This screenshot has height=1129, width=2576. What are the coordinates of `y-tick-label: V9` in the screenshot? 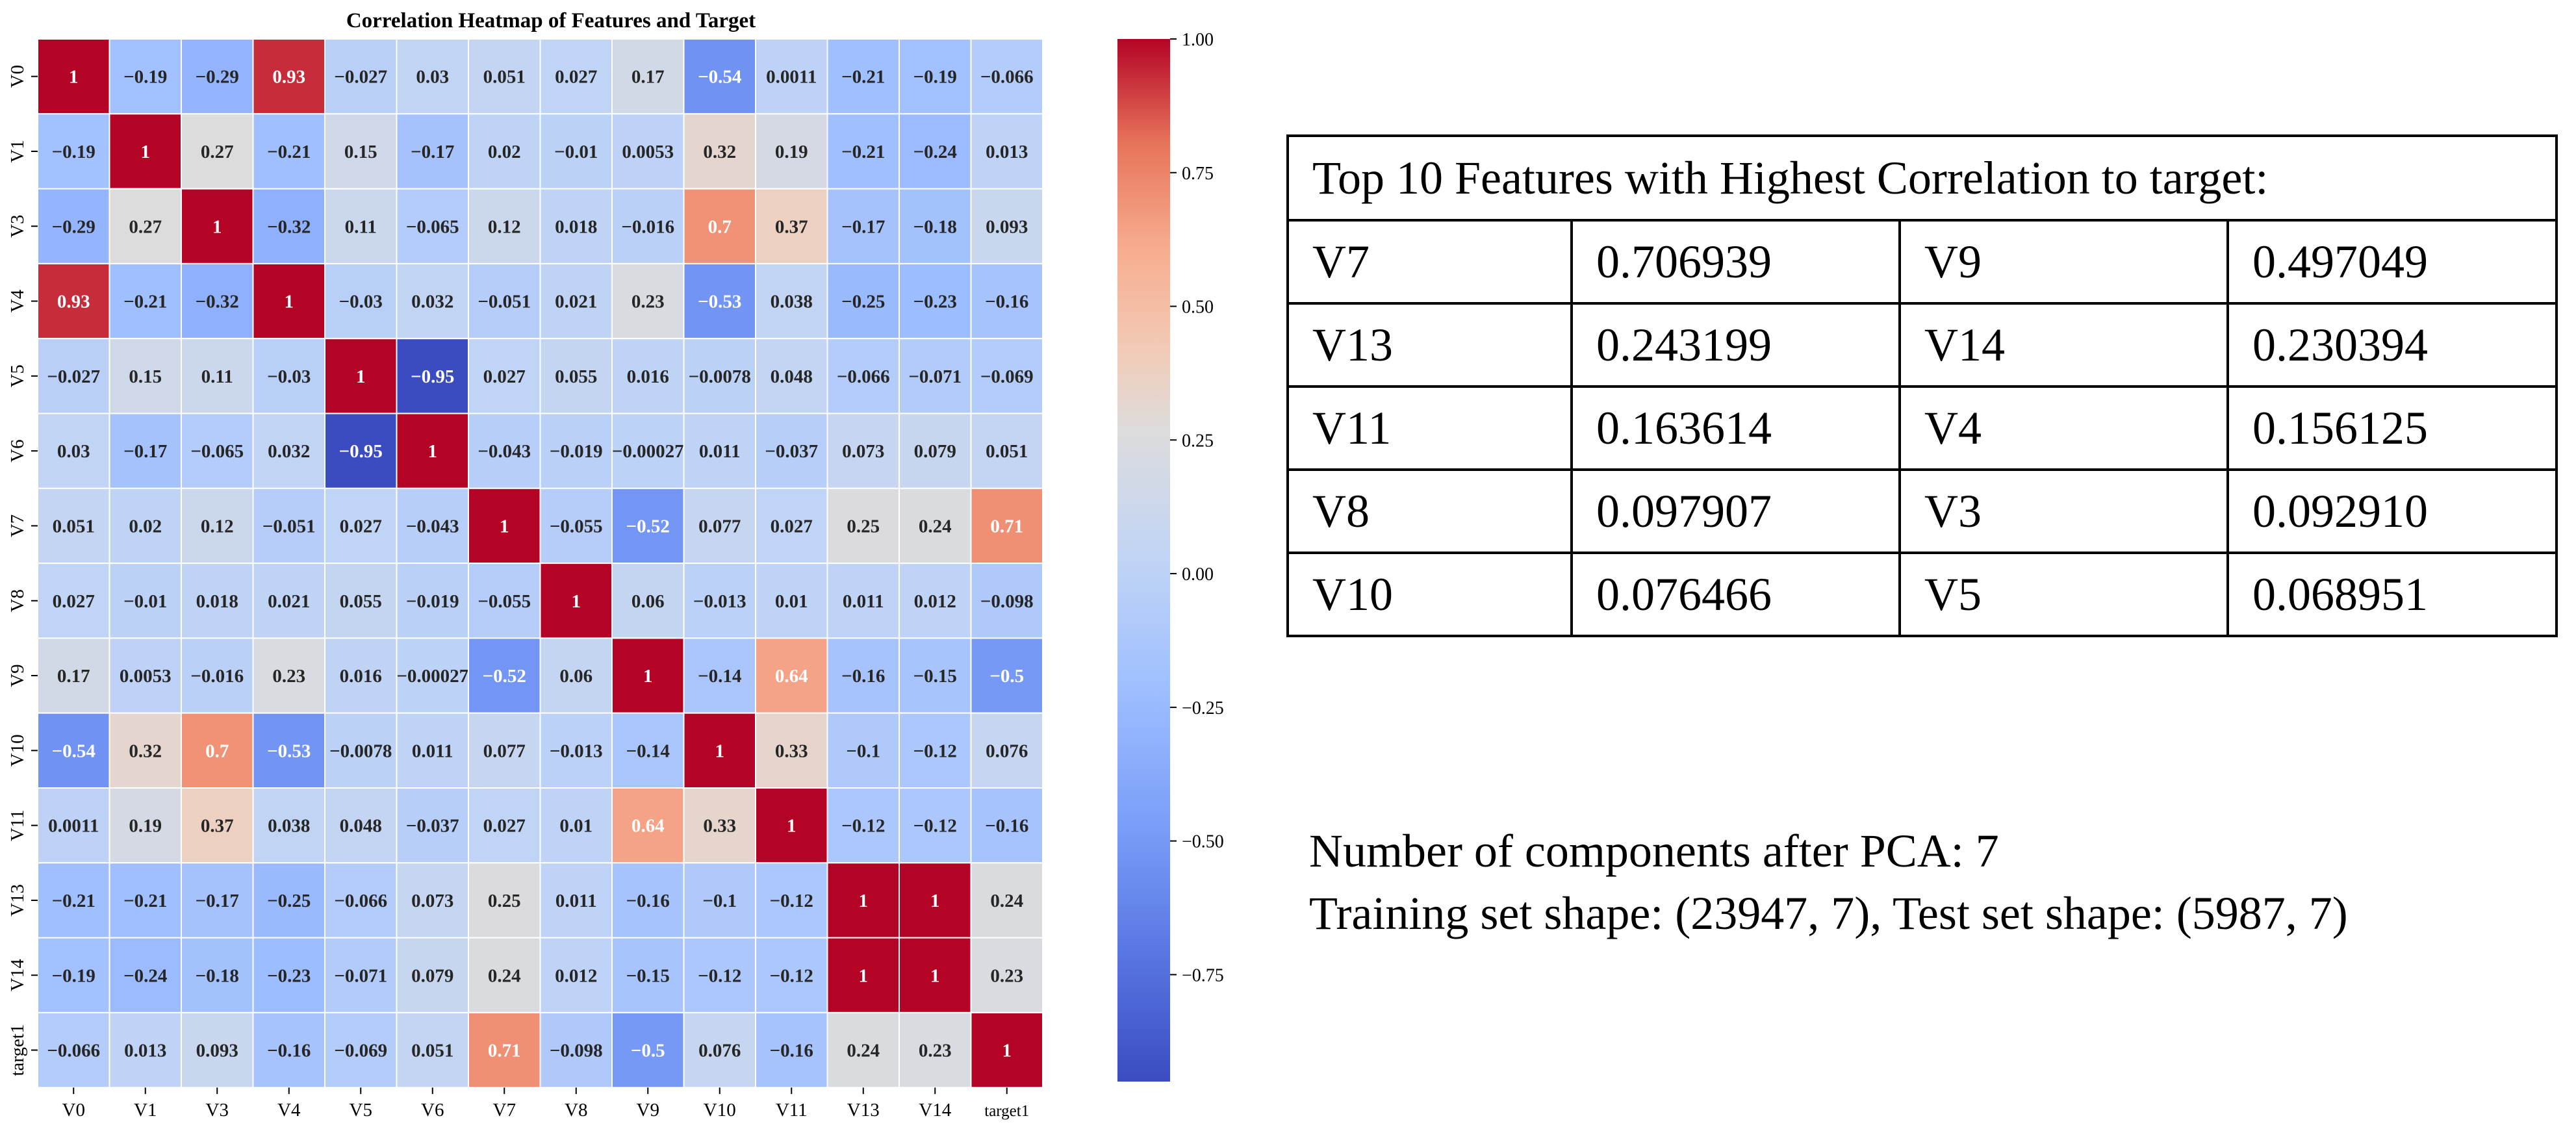 It's located at (17, 676).